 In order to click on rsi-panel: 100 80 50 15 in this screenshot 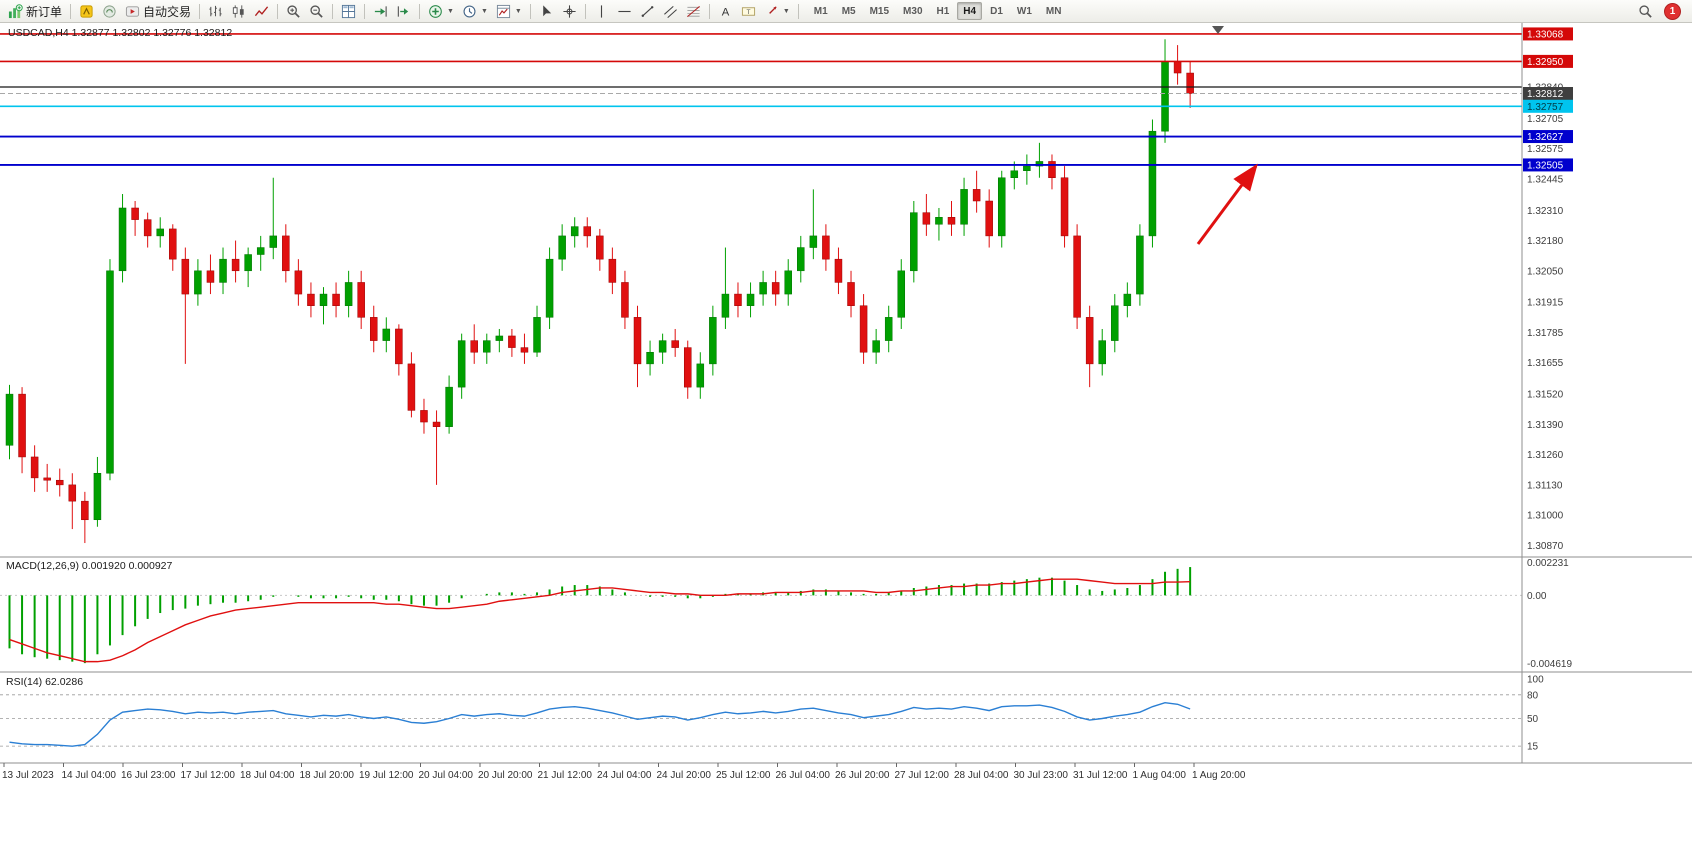, I will do `click(772, 714)`.